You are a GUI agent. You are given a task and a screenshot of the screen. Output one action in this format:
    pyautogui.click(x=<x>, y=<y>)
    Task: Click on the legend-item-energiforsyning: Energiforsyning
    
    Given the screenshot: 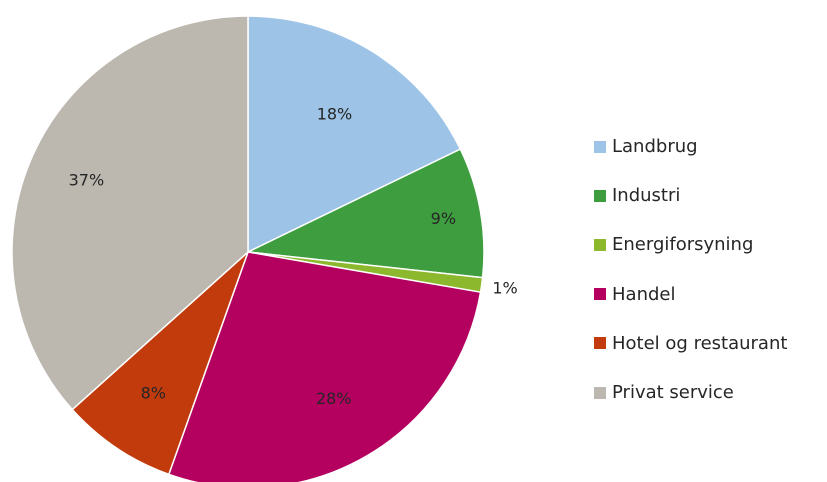 What is the action you would take?
    pyautogui.click(x=710, y=244)
    